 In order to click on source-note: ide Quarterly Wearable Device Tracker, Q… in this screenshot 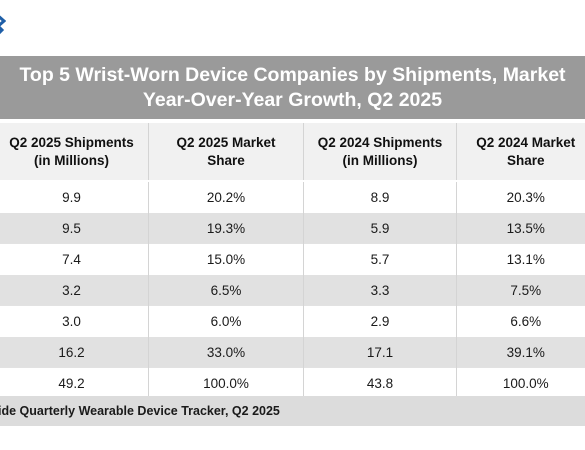, I will do `click(140, 411)`.